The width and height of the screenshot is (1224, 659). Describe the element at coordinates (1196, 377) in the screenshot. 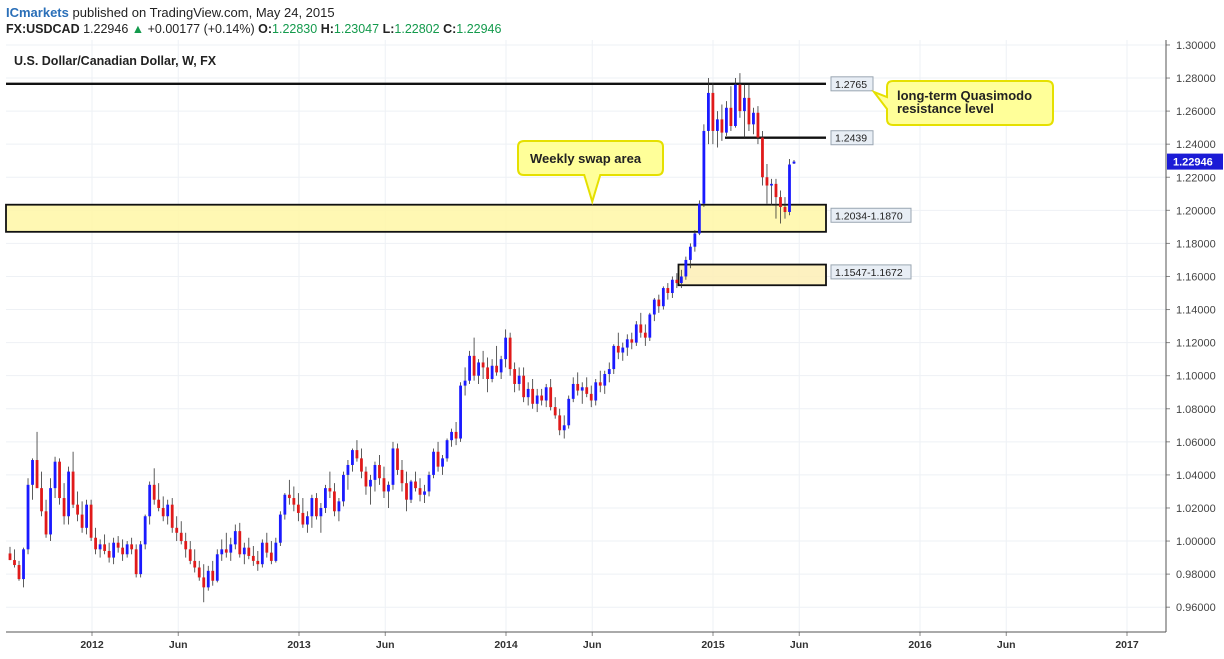

I see `y-tick-label: 1.10000` at that location.